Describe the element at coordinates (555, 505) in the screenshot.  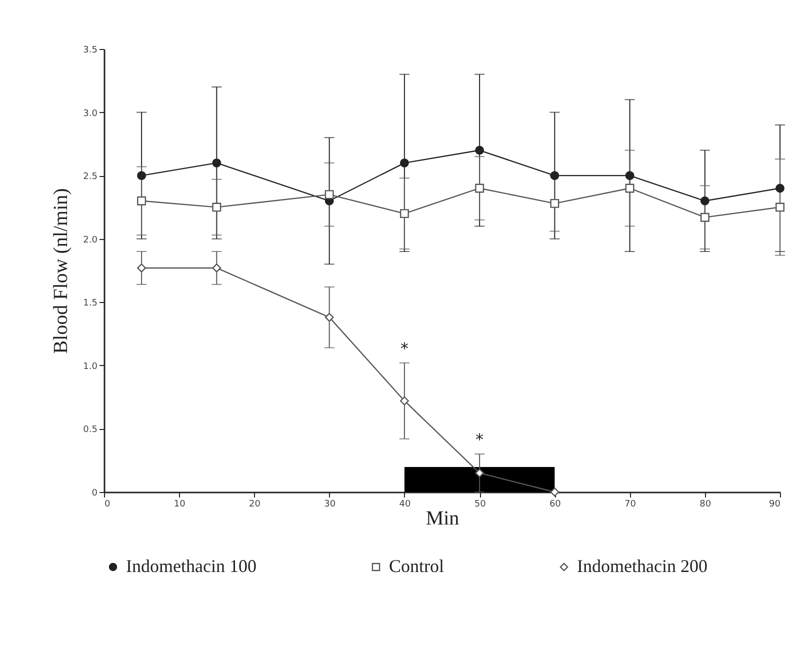
I see `x-tick-label: 60` at that location.